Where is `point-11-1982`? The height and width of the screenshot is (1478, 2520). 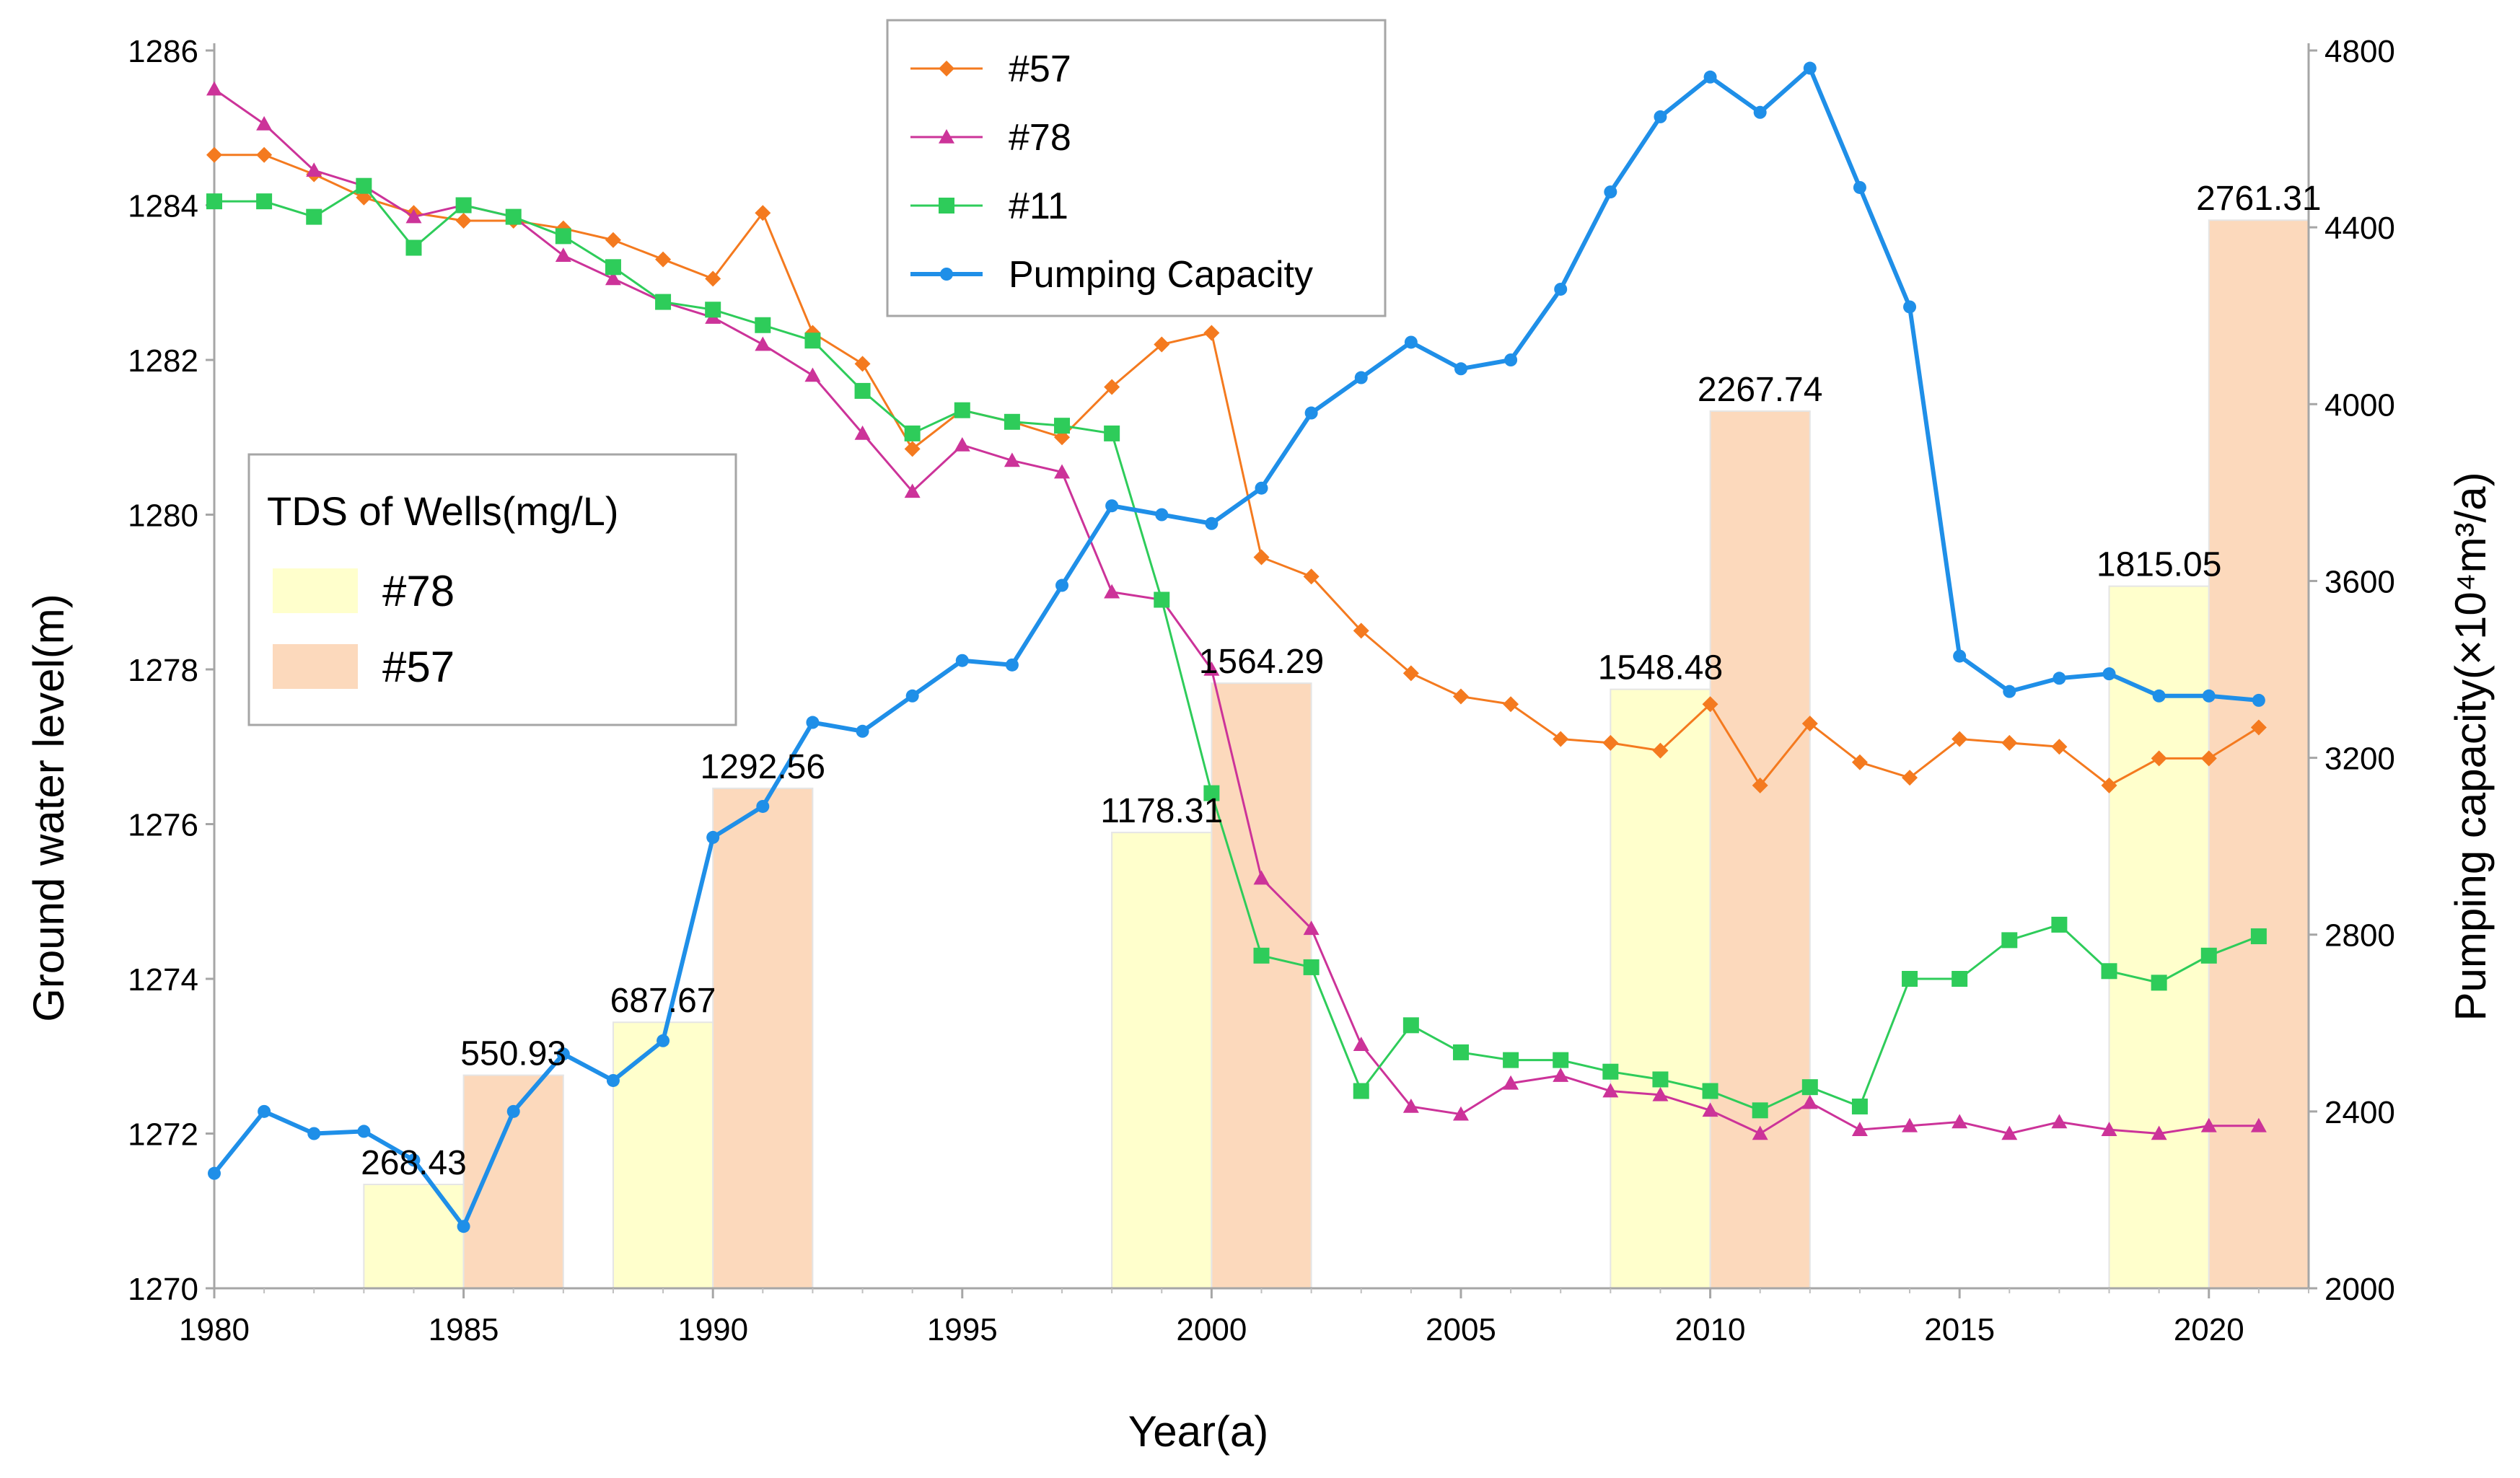
point-11-1982 is located at coordinates (314, 216).